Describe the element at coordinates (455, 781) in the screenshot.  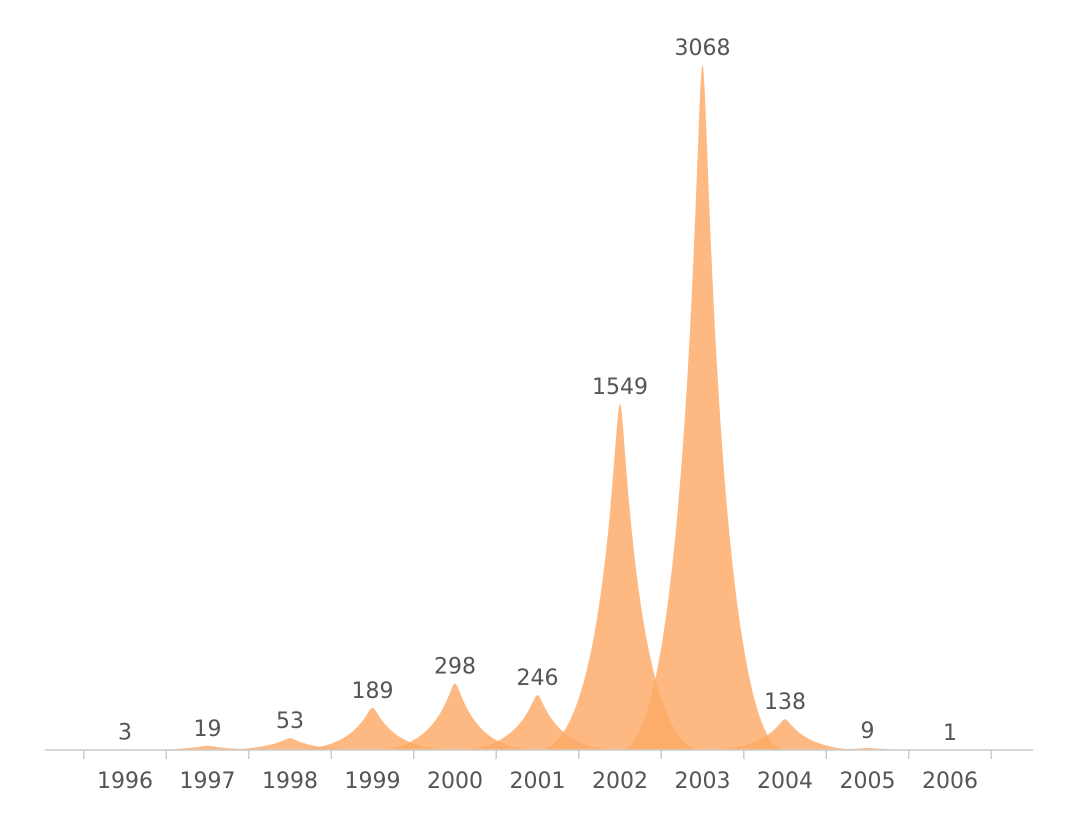
I see `x-tick-label-2000: 2000` at that location.